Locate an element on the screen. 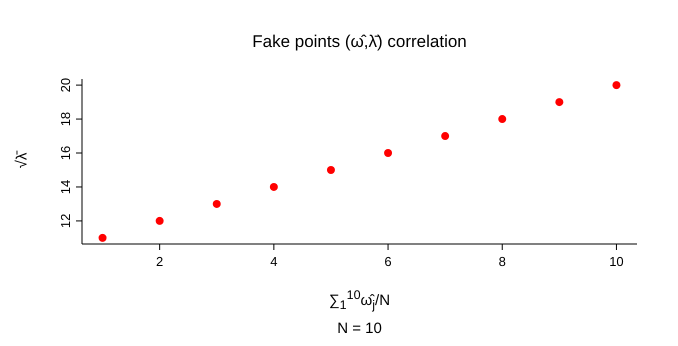  y-tick-label: 20 is located at coordinates (65, 85).